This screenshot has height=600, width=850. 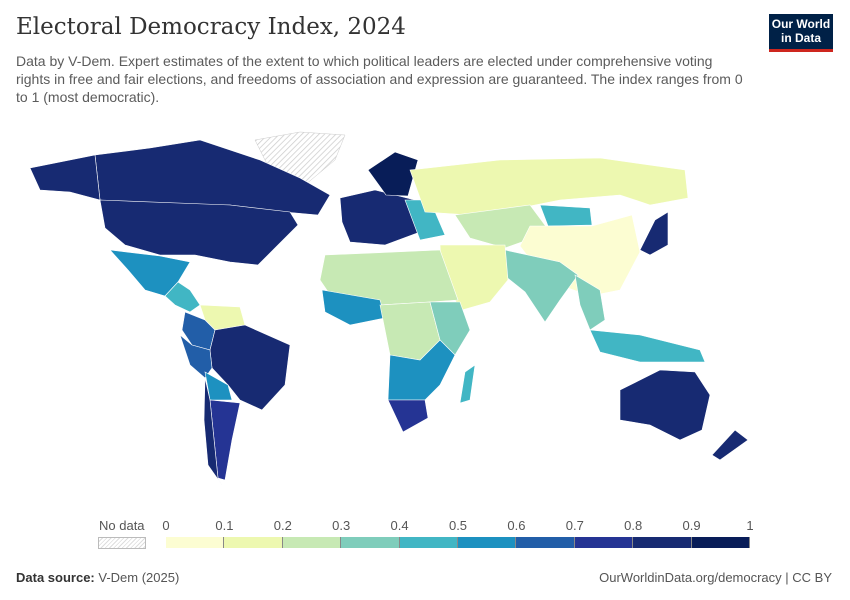 What do you see at coordinates (55, 577) in the screenshot?
I see `source-label: Data source:` at bounding box center [55, 577].